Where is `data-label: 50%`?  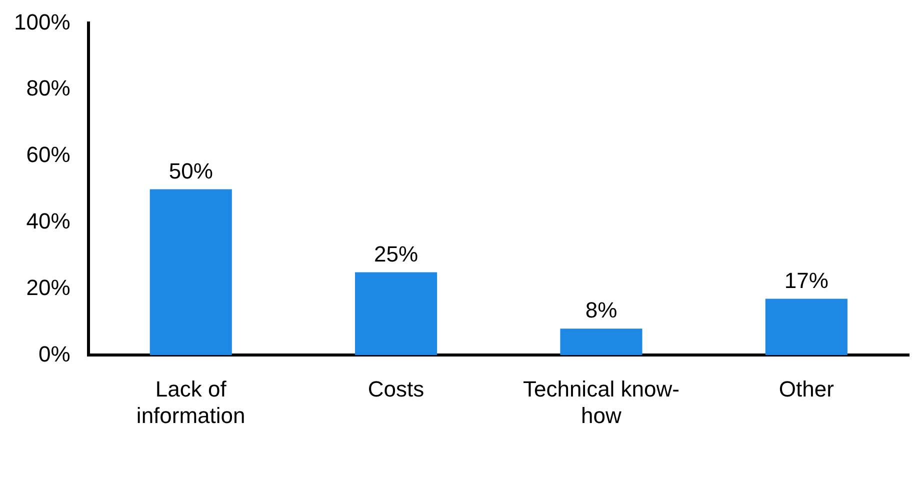
data-label: 50% is located at coordinates (190, 171).